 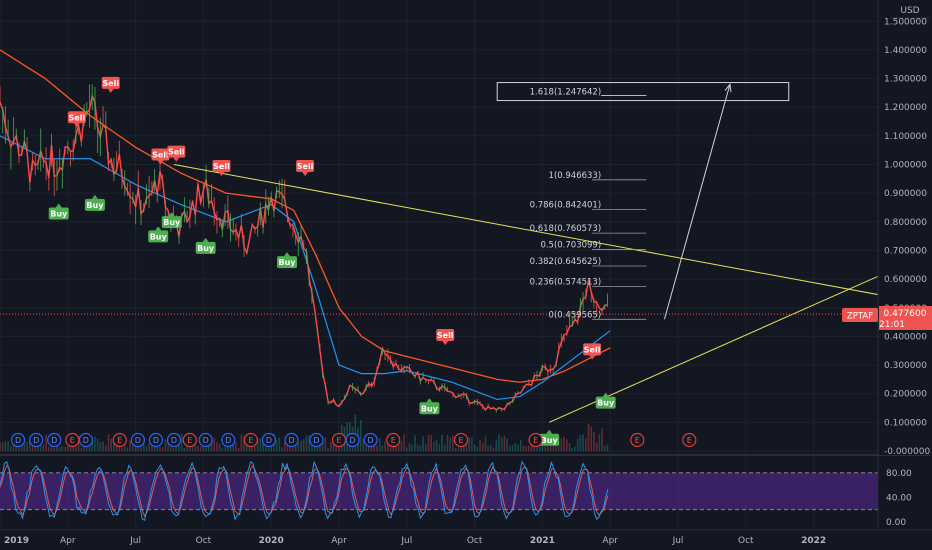 What do you see at coordinates (160, 155) in the screenshot?
I see `sell-signal-label: Sell` at bounding box center [160, 155].